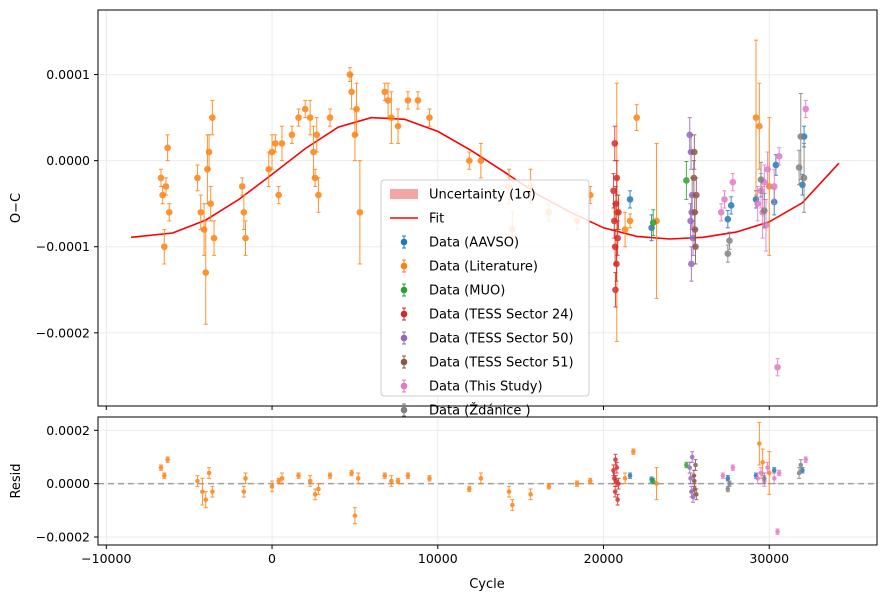  I want to click on bottom-ytick-label: 0.0000, so click(68, 483).